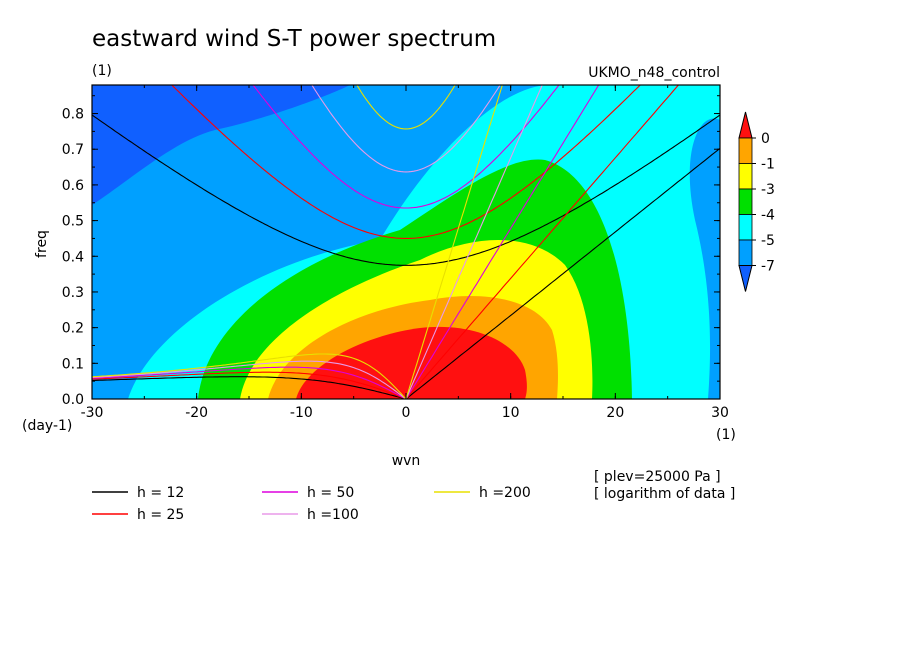 The image size is (904, 654). Describe the element at coordinates (454, 242) in the screenshot. I see `kelvin-curve-h200` at that location.